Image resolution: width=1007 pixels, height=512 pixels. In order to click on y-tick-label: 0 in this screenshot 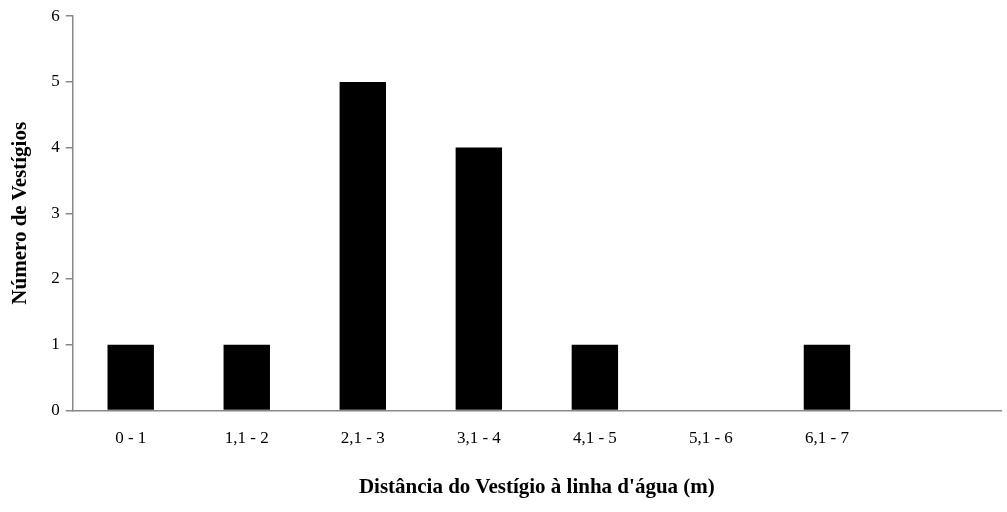, I will do `click(55, 409)`.